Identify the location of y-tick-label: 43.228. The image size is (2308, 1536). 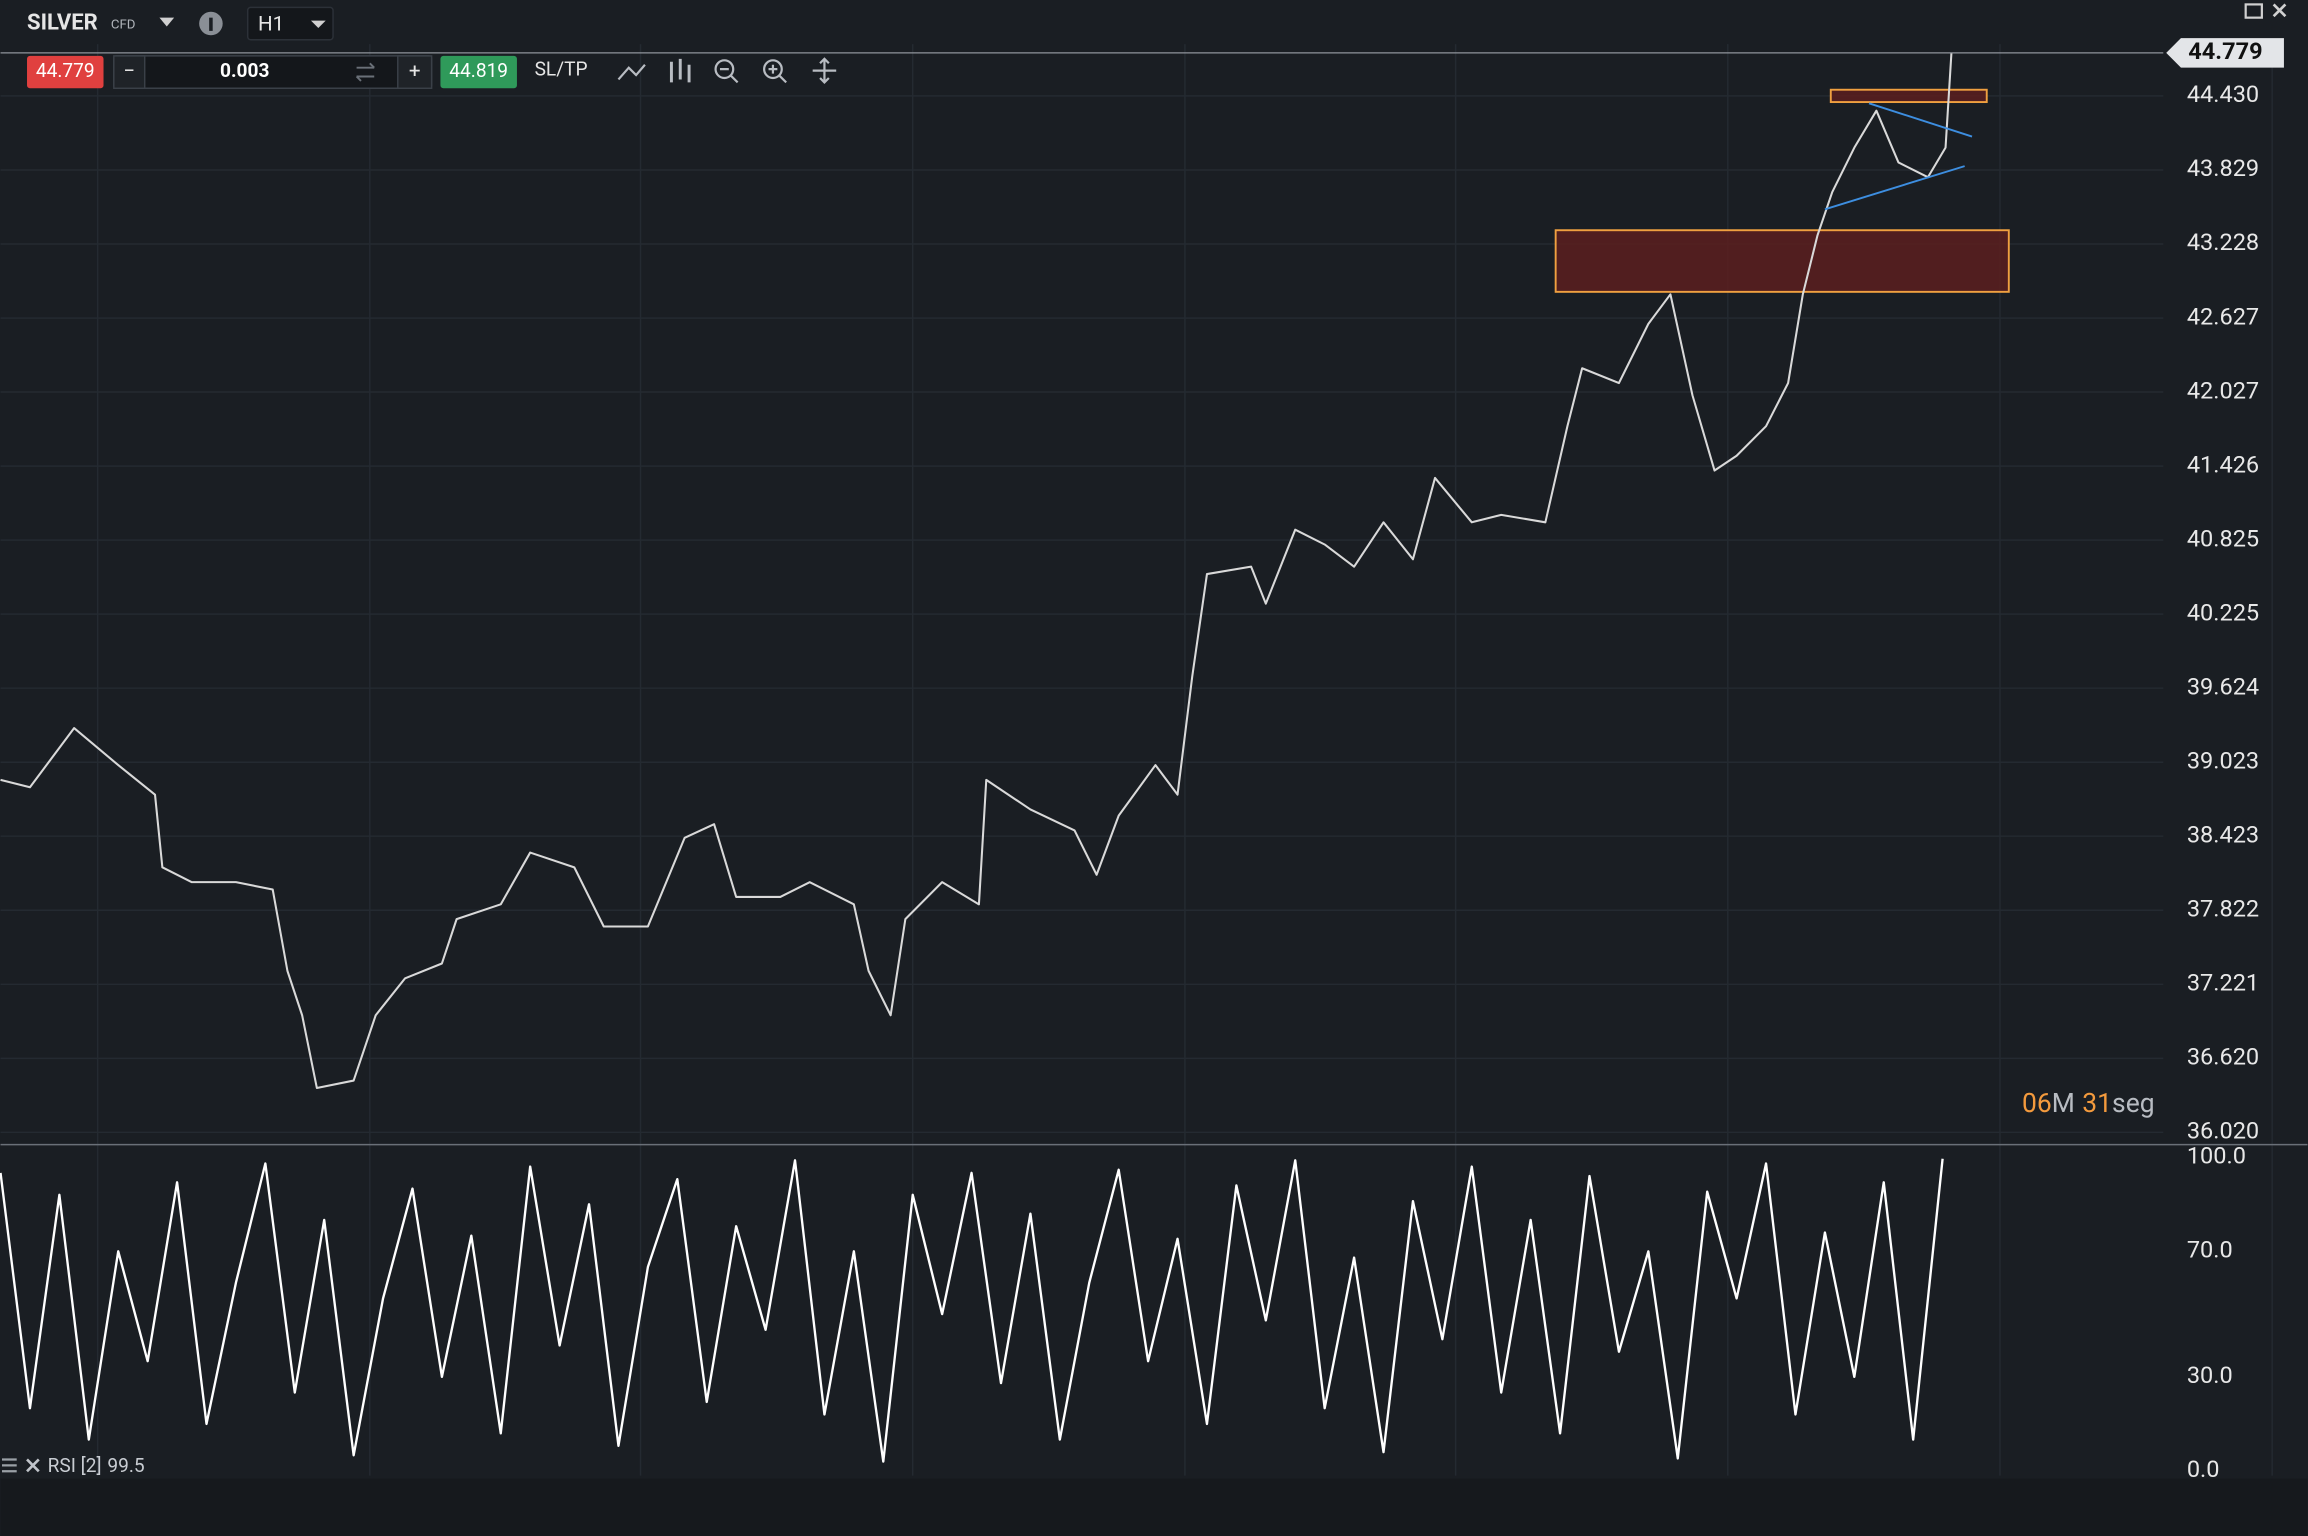
(2223, 242).